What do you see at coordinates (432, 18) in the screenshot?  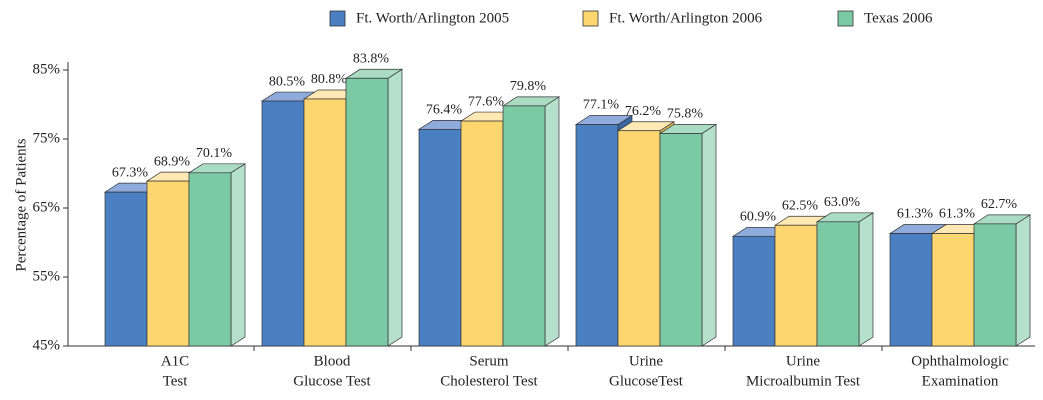 I see `legend-label: Ft. Worth/Arlington 2005` at bounding box center [432, 18].